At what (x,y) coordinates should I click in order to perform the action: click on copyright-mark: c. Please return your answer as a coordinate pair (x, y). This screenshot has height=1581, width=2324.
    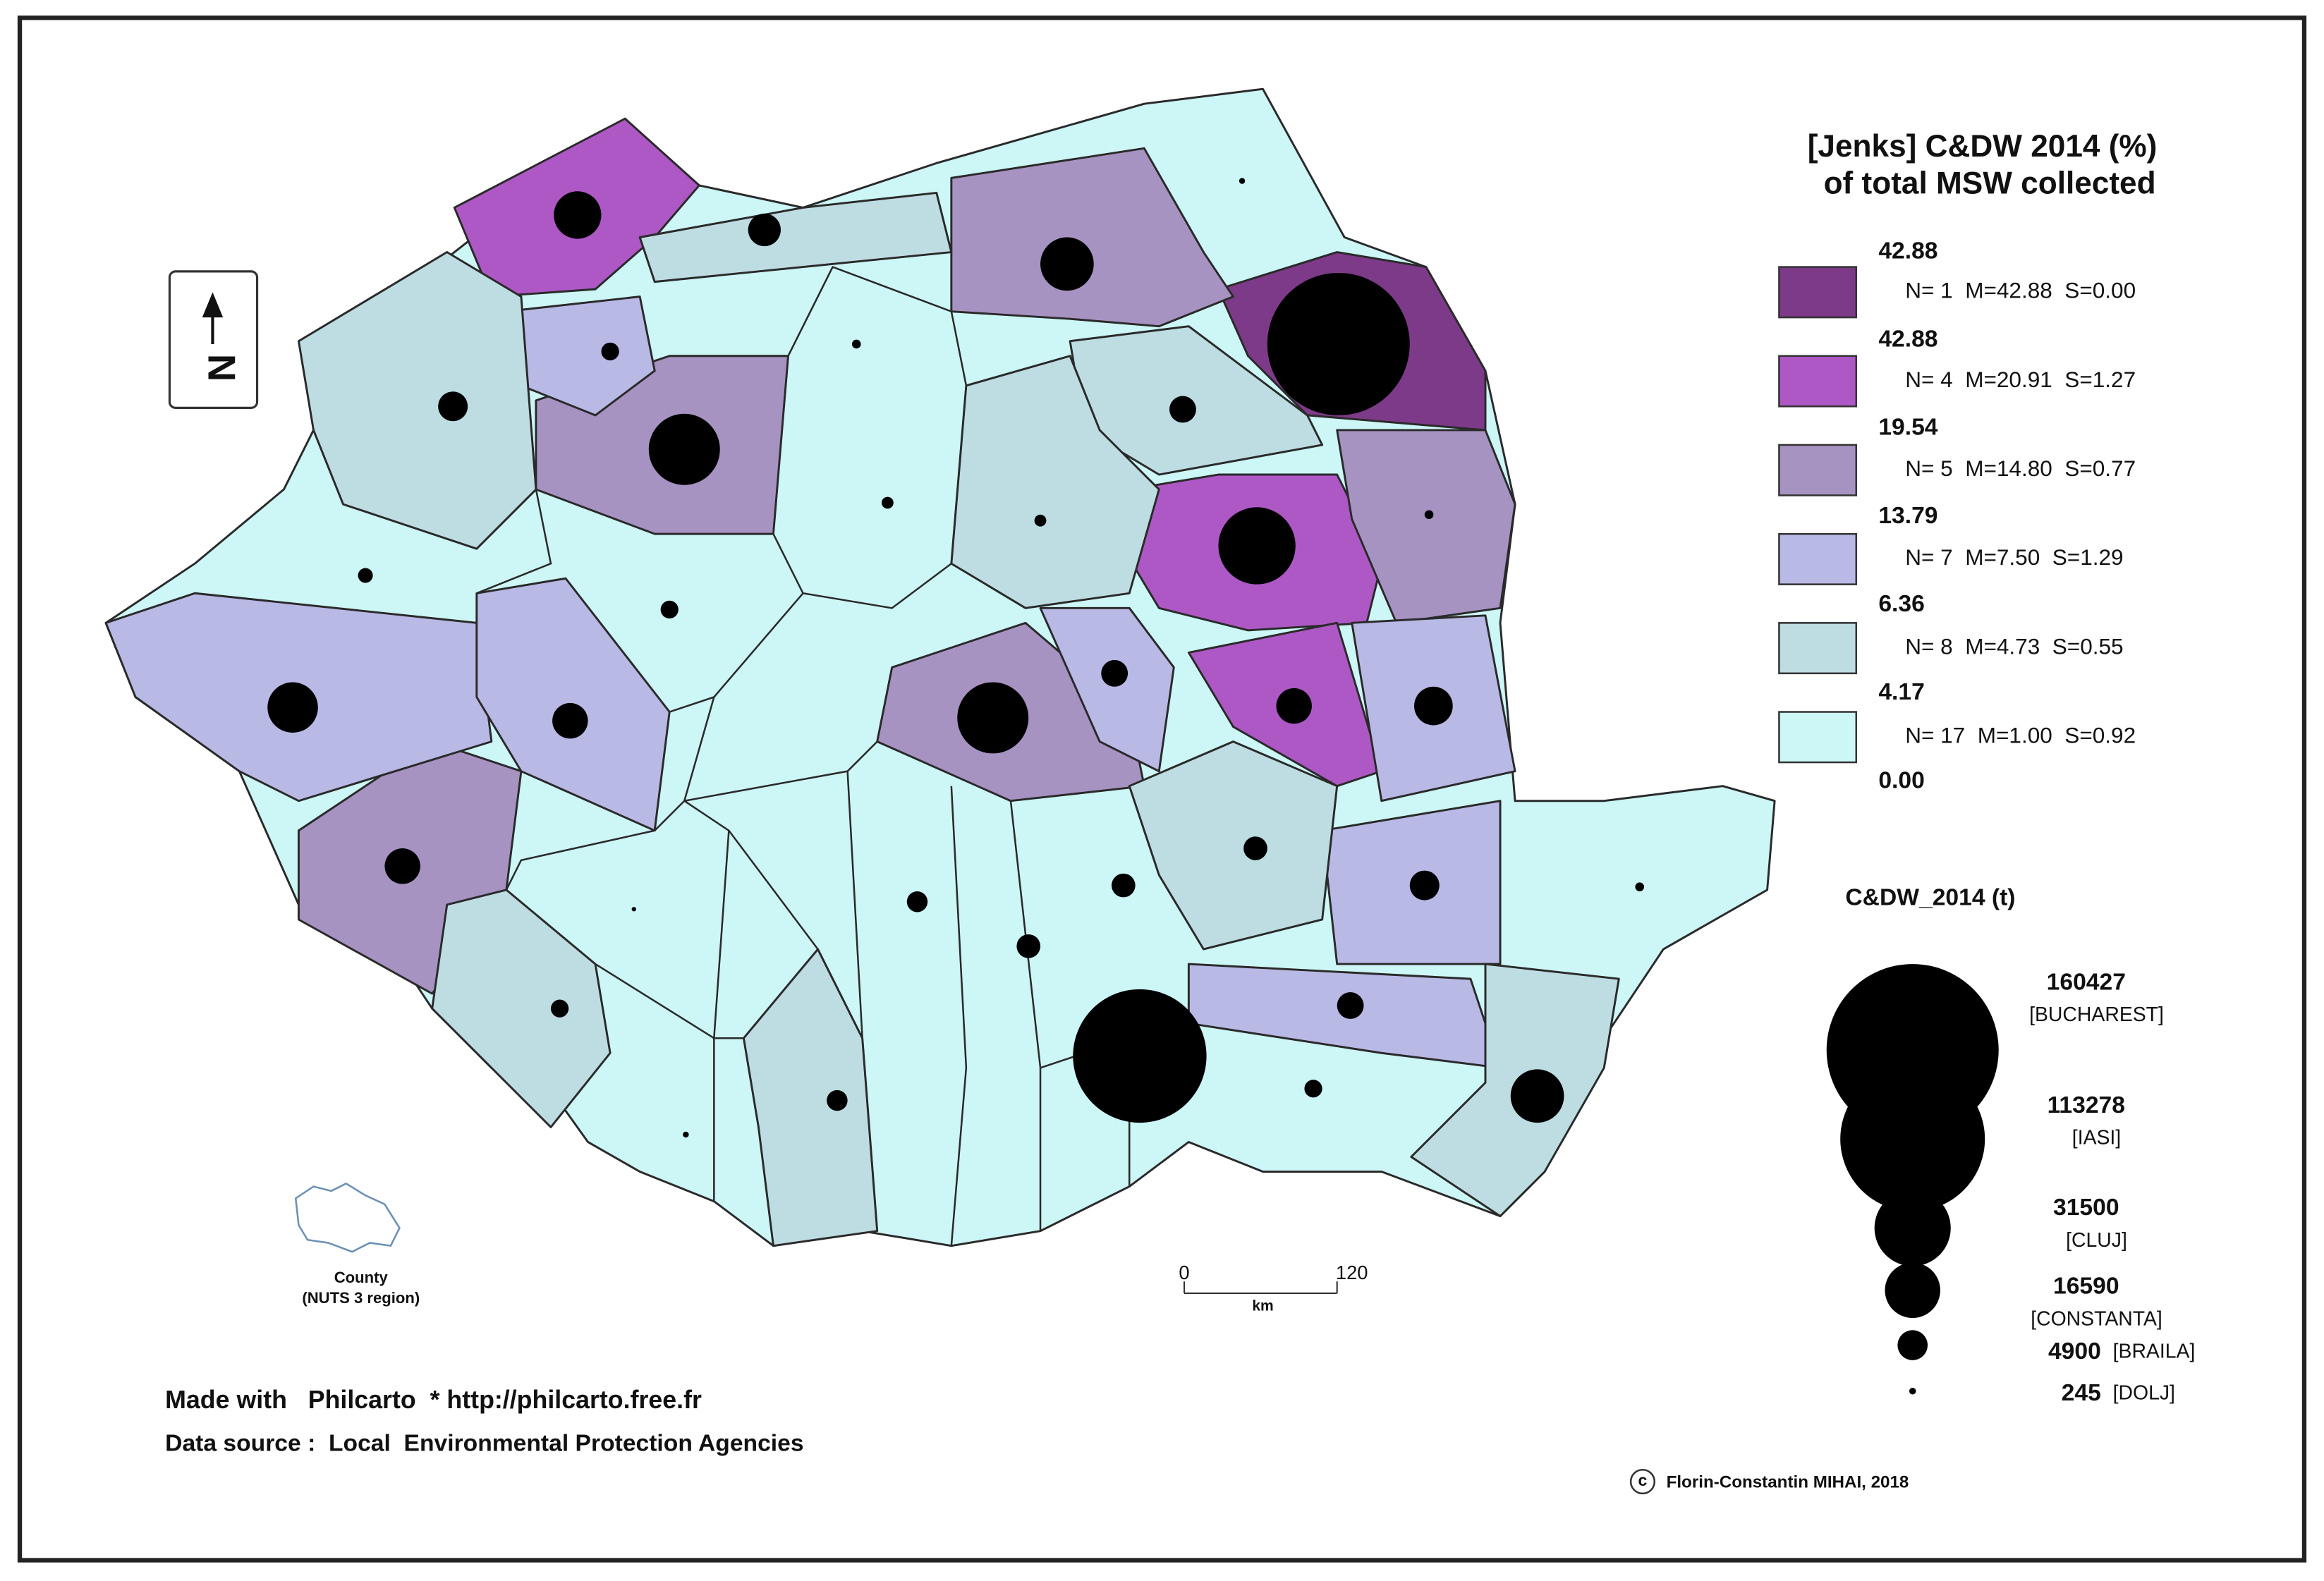
    Looking at the image, I should click on (1642, 1480).